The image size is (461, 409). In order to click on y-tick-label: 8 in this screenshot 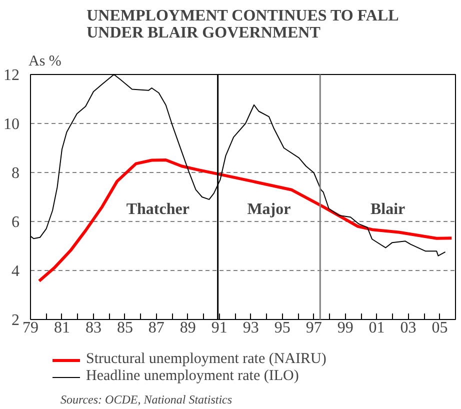, I will do `click(16, 173)`.